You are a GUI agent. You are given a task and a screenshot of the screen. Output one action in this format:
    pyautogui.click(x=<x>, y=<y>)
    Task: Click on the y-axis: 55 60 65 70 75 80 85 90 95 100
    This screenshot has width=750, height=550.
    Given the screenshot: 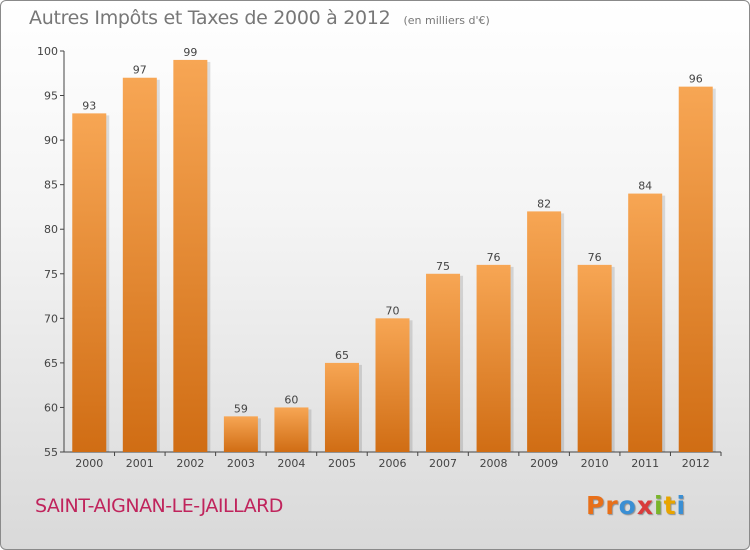 What is the action you would take?
    pyautogui.click(x=51, y=252)
    